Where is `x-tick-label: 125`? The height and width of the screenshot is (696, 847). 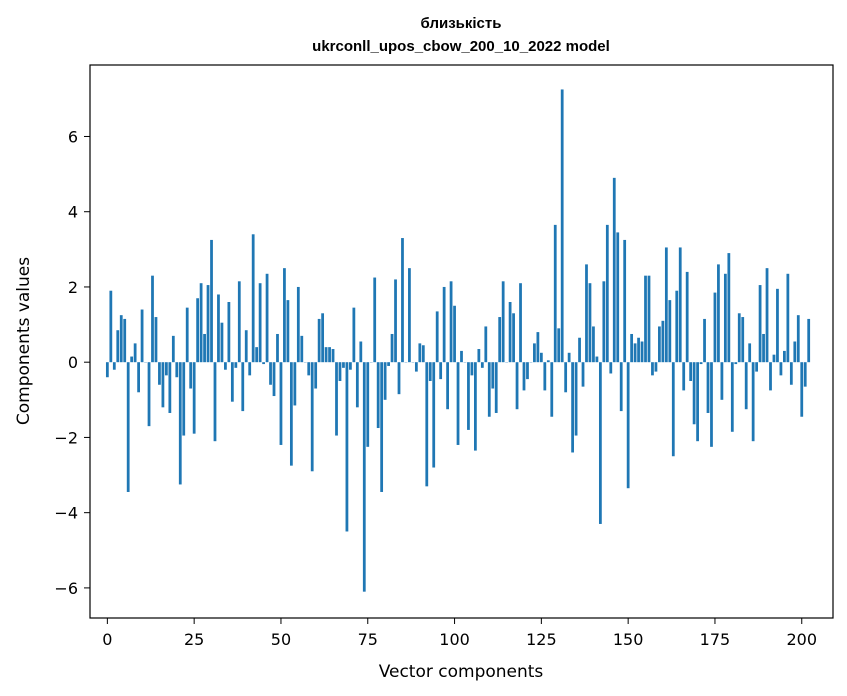 x-tick-label: 125 is located at coordinates (541, 639).